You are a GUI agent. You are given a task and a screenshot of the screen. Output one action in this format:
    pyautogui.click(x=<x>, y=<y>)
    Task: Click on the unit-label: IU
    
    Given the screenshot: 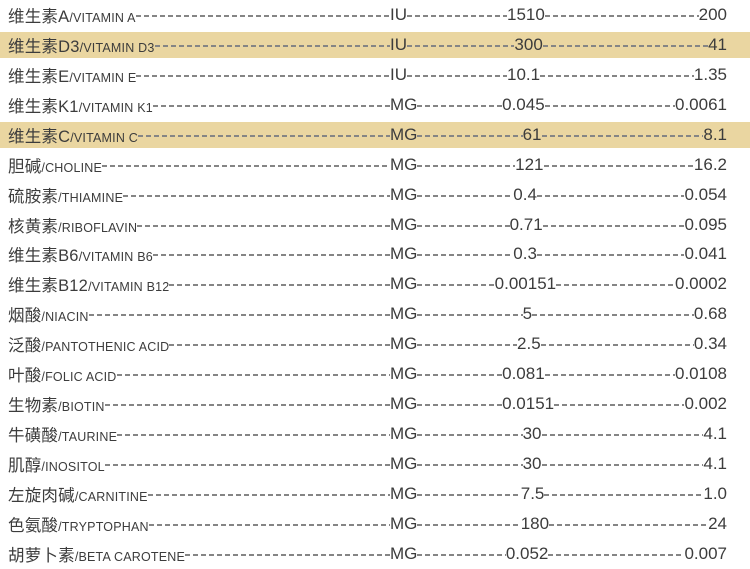 What is the action you would take?
    pyautogui.click(x=398, y=14)
    